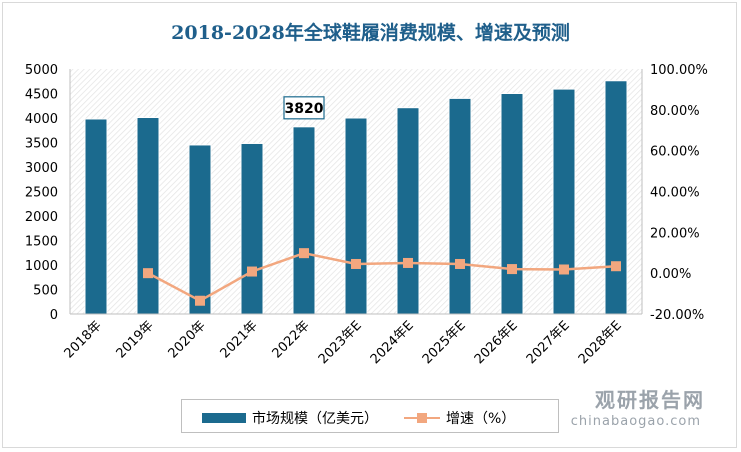 Image resolution: width=741 pixels, height=452 pixels. Describe the element at coordinates (41, 242) in the screenshot. I see `y-left-tick-3: 1500` at that location.